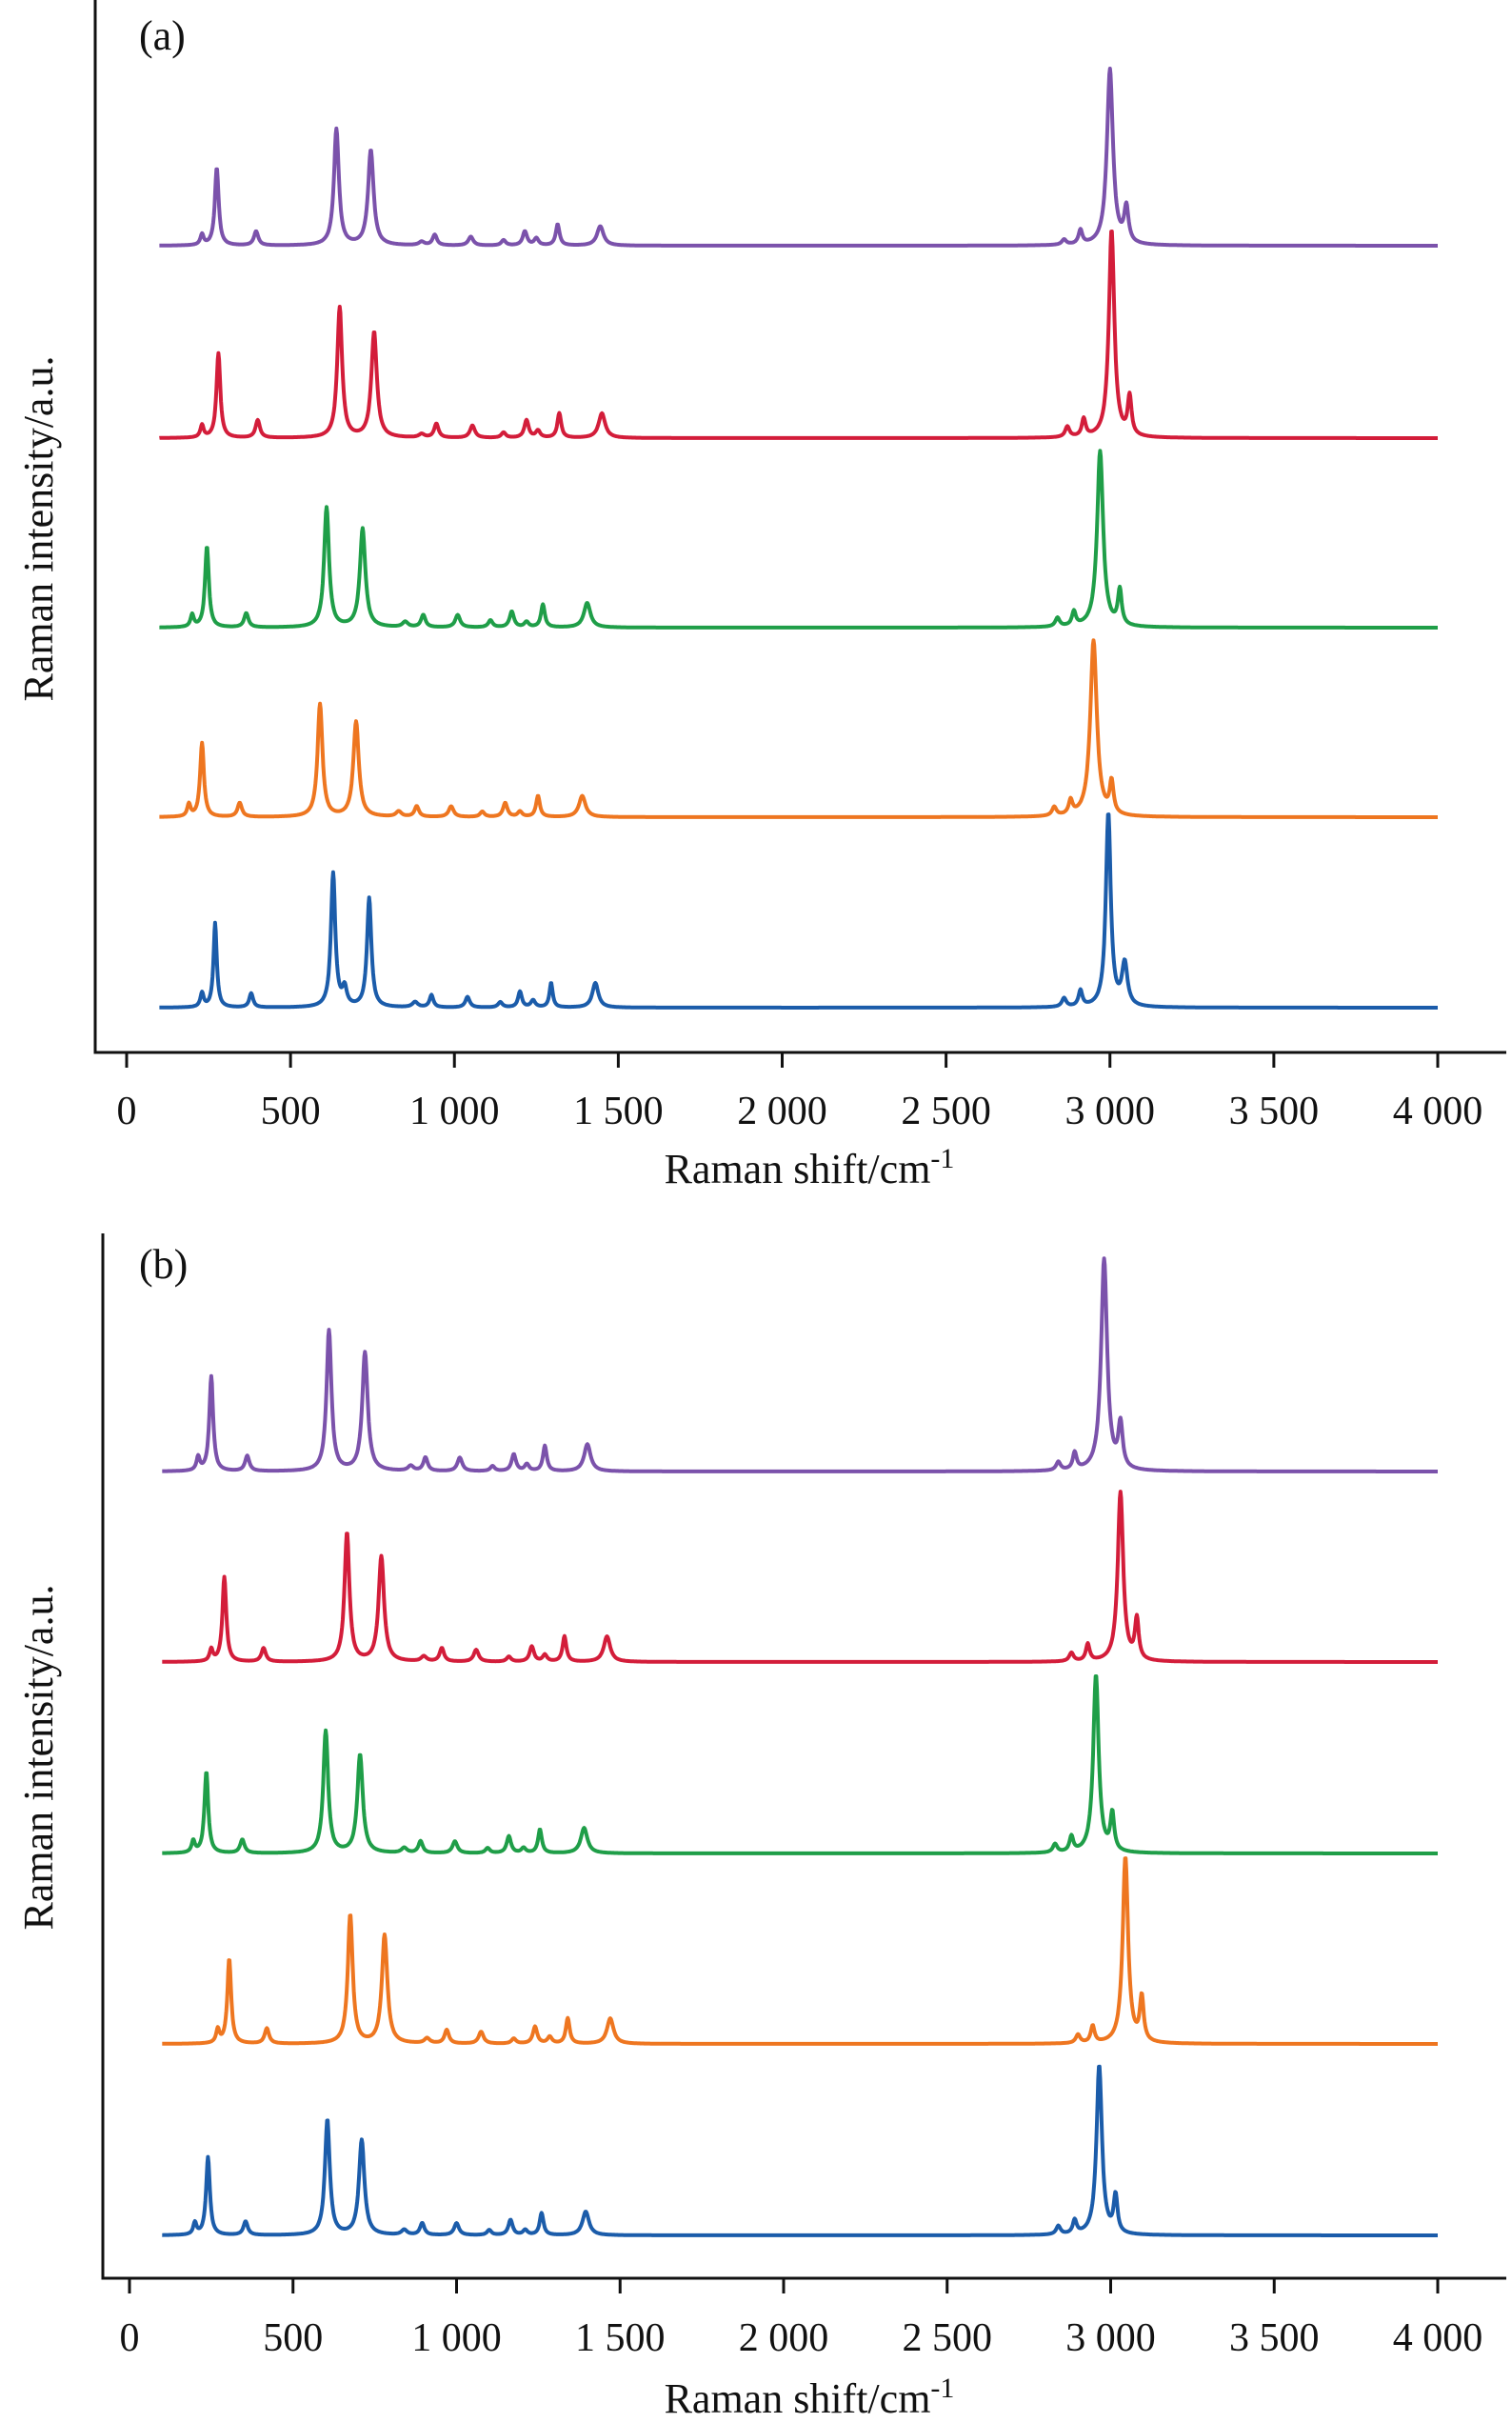 This screenshot has width=1512, height=2423. Describe the element at coordinates (798, 1169) in the screenshot. I see `x-axis-label-text-a: Raman shift/cm` at that location.